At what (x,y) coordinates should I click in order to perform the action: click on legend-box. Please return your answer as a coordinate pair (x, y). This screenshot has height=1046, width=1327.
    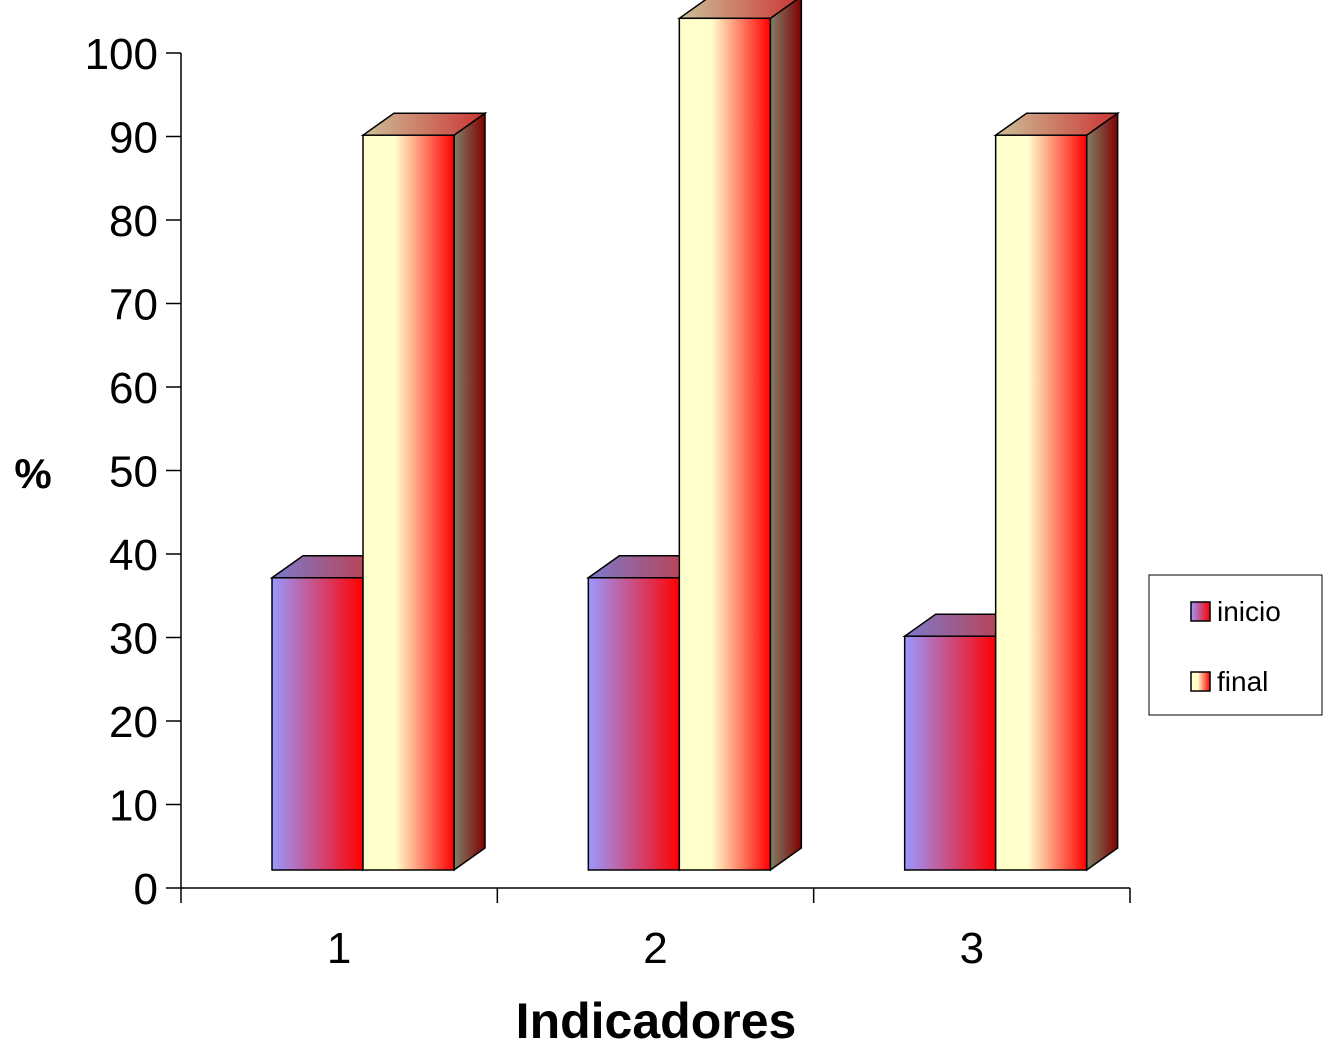
    Looking at the image, I should click on (1235, 645).